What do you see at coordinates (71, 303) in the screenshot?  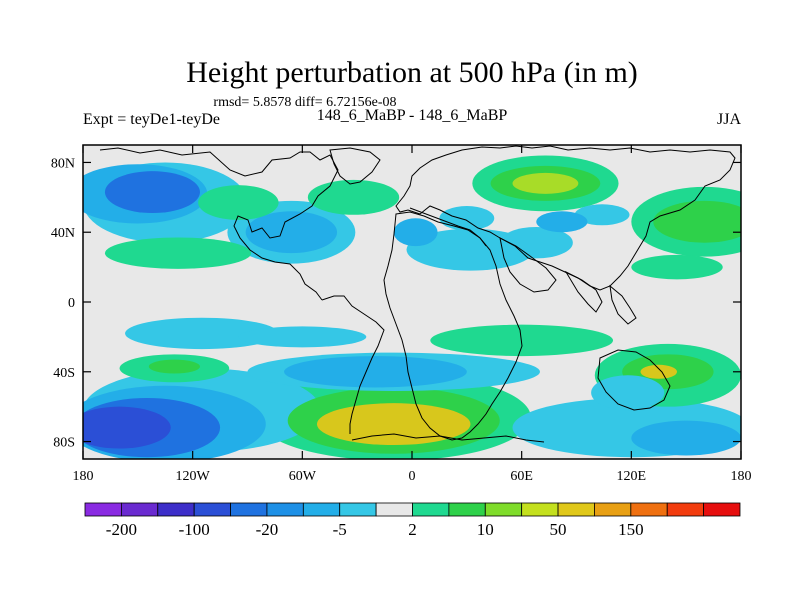 I see `y-tick-label-2: 0` at bounding box center [71, 303].